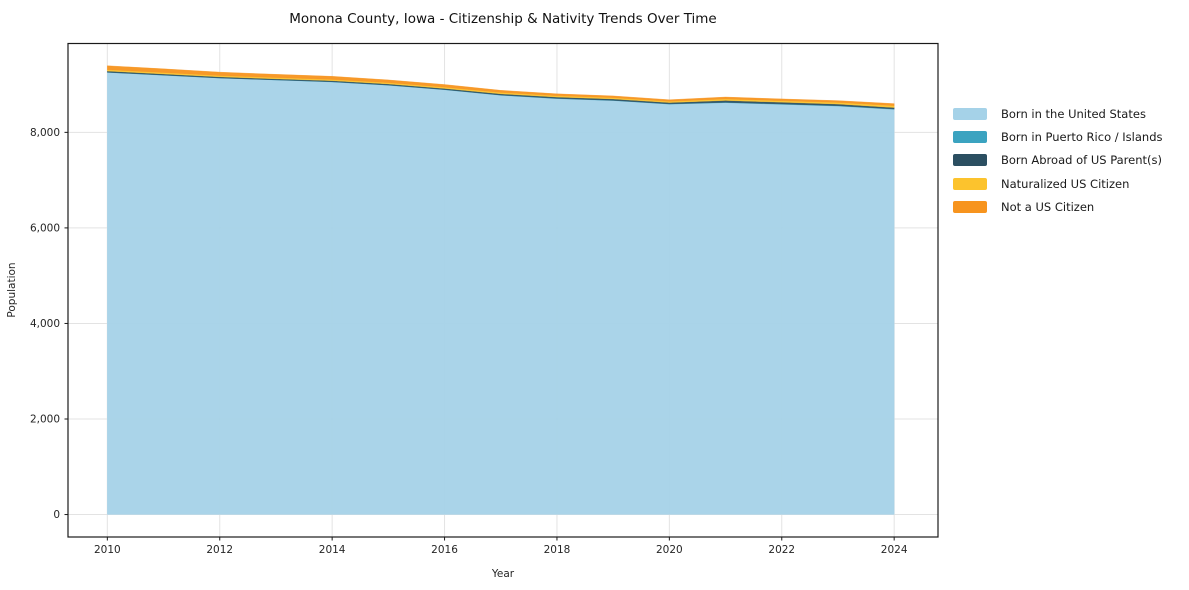 The height and width of the screenshot is (590, 1189). I want to click on y-tick-label: 4,000, so click(45, 324).